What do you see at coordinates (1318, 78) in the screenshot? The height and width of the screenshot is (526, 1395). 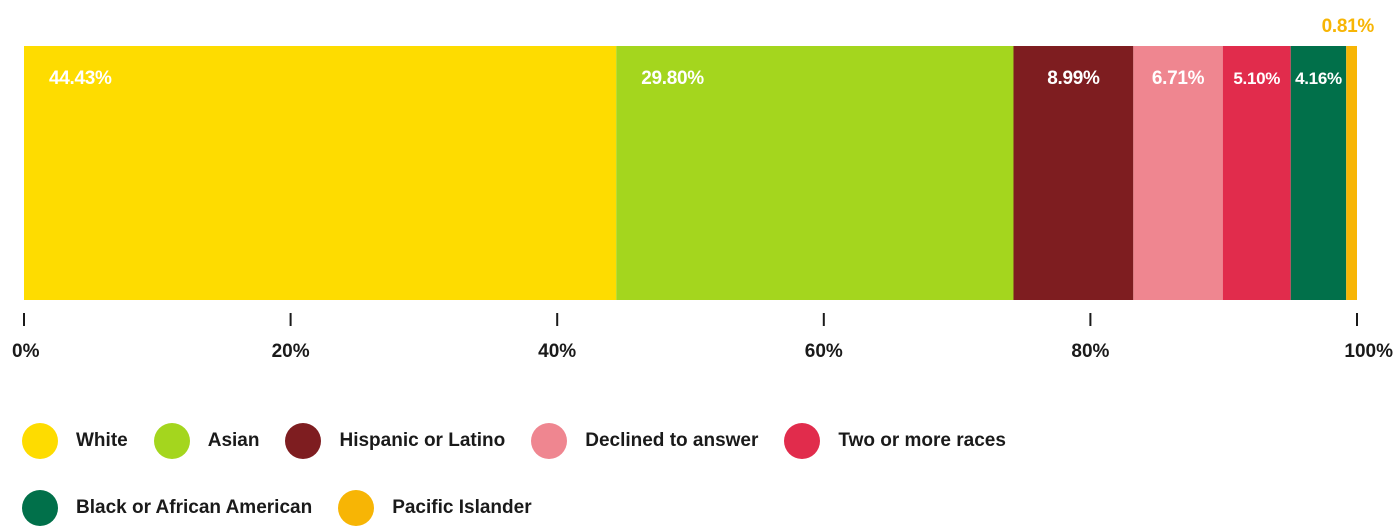 I see `data-label-black-or-african-american: 4.16%` at bounding box center [1318, 78].